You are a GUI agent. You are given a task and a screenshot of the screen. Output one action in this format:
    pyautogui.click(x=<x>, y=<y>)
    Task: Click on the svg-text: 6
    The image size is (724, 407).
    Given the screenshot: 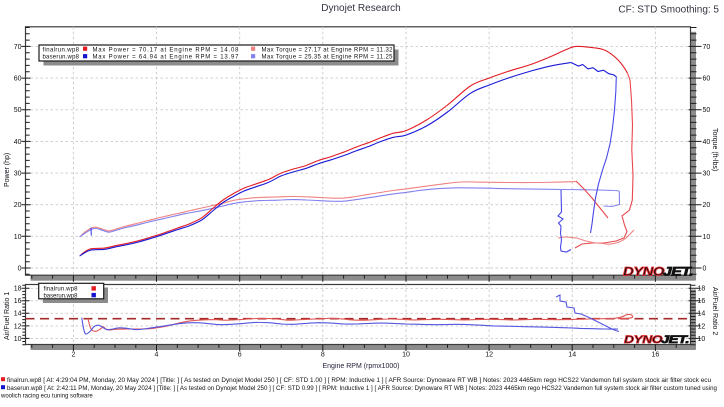 What is the action you would take?
    pyautogui.click(x=240, y=355)
    